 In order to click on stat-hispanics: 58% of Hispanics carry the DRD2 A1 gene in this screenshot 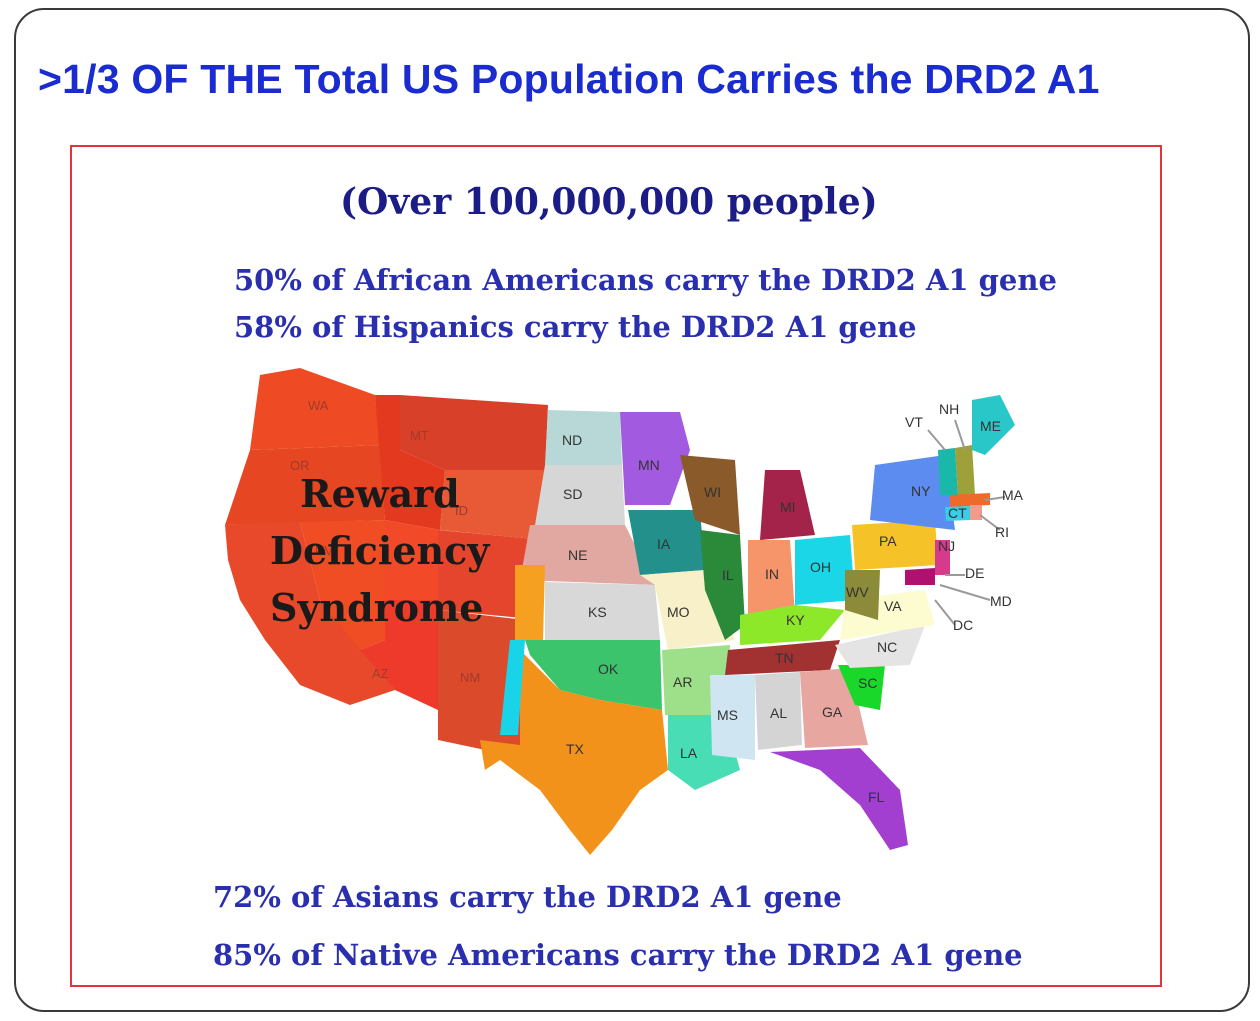, I will do `click(575, 327)`.